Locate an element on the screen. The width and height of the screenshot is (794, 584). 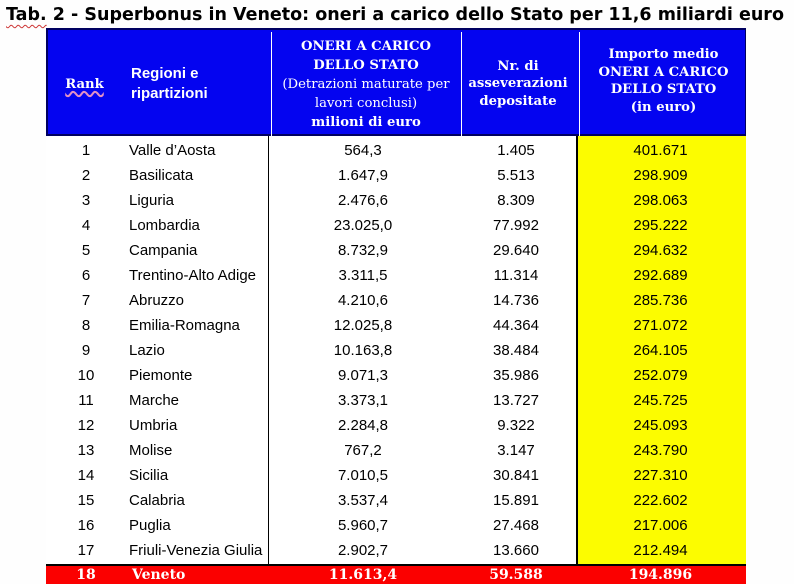
region-cell: Valle d’Aosta is located at coordinates (172, 150).